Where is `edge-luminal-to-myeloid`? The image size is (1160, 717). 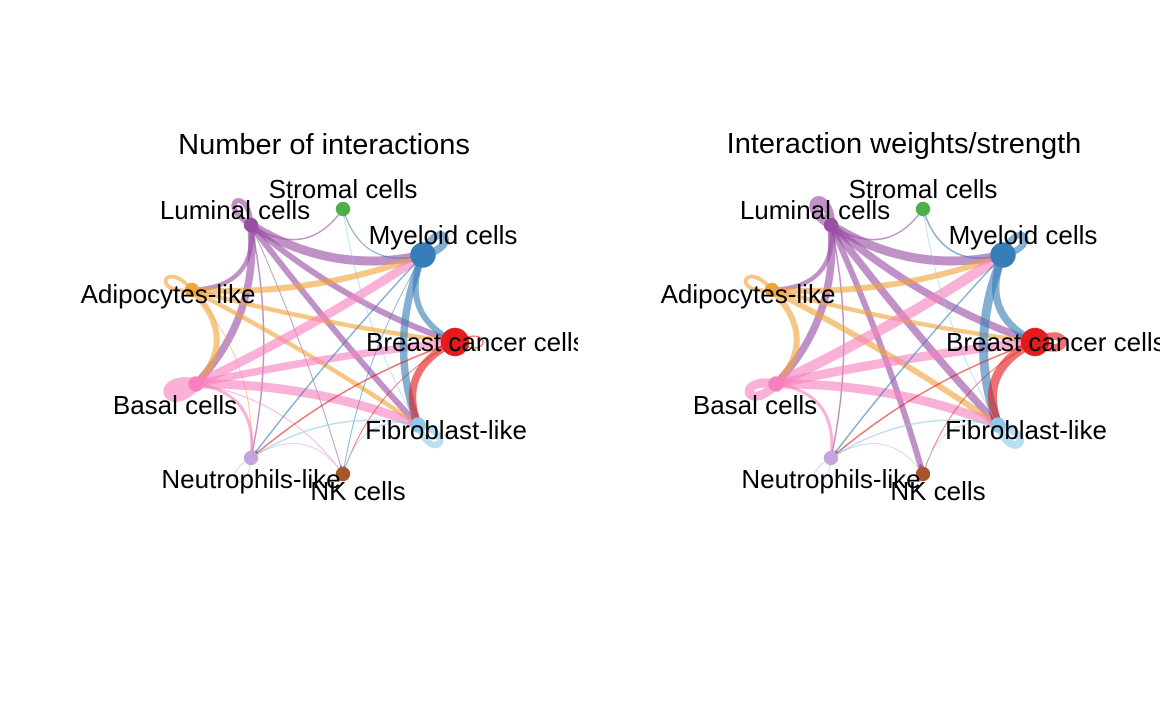
edge-luminal-to-myeloid is located at coordinates (337, 243).